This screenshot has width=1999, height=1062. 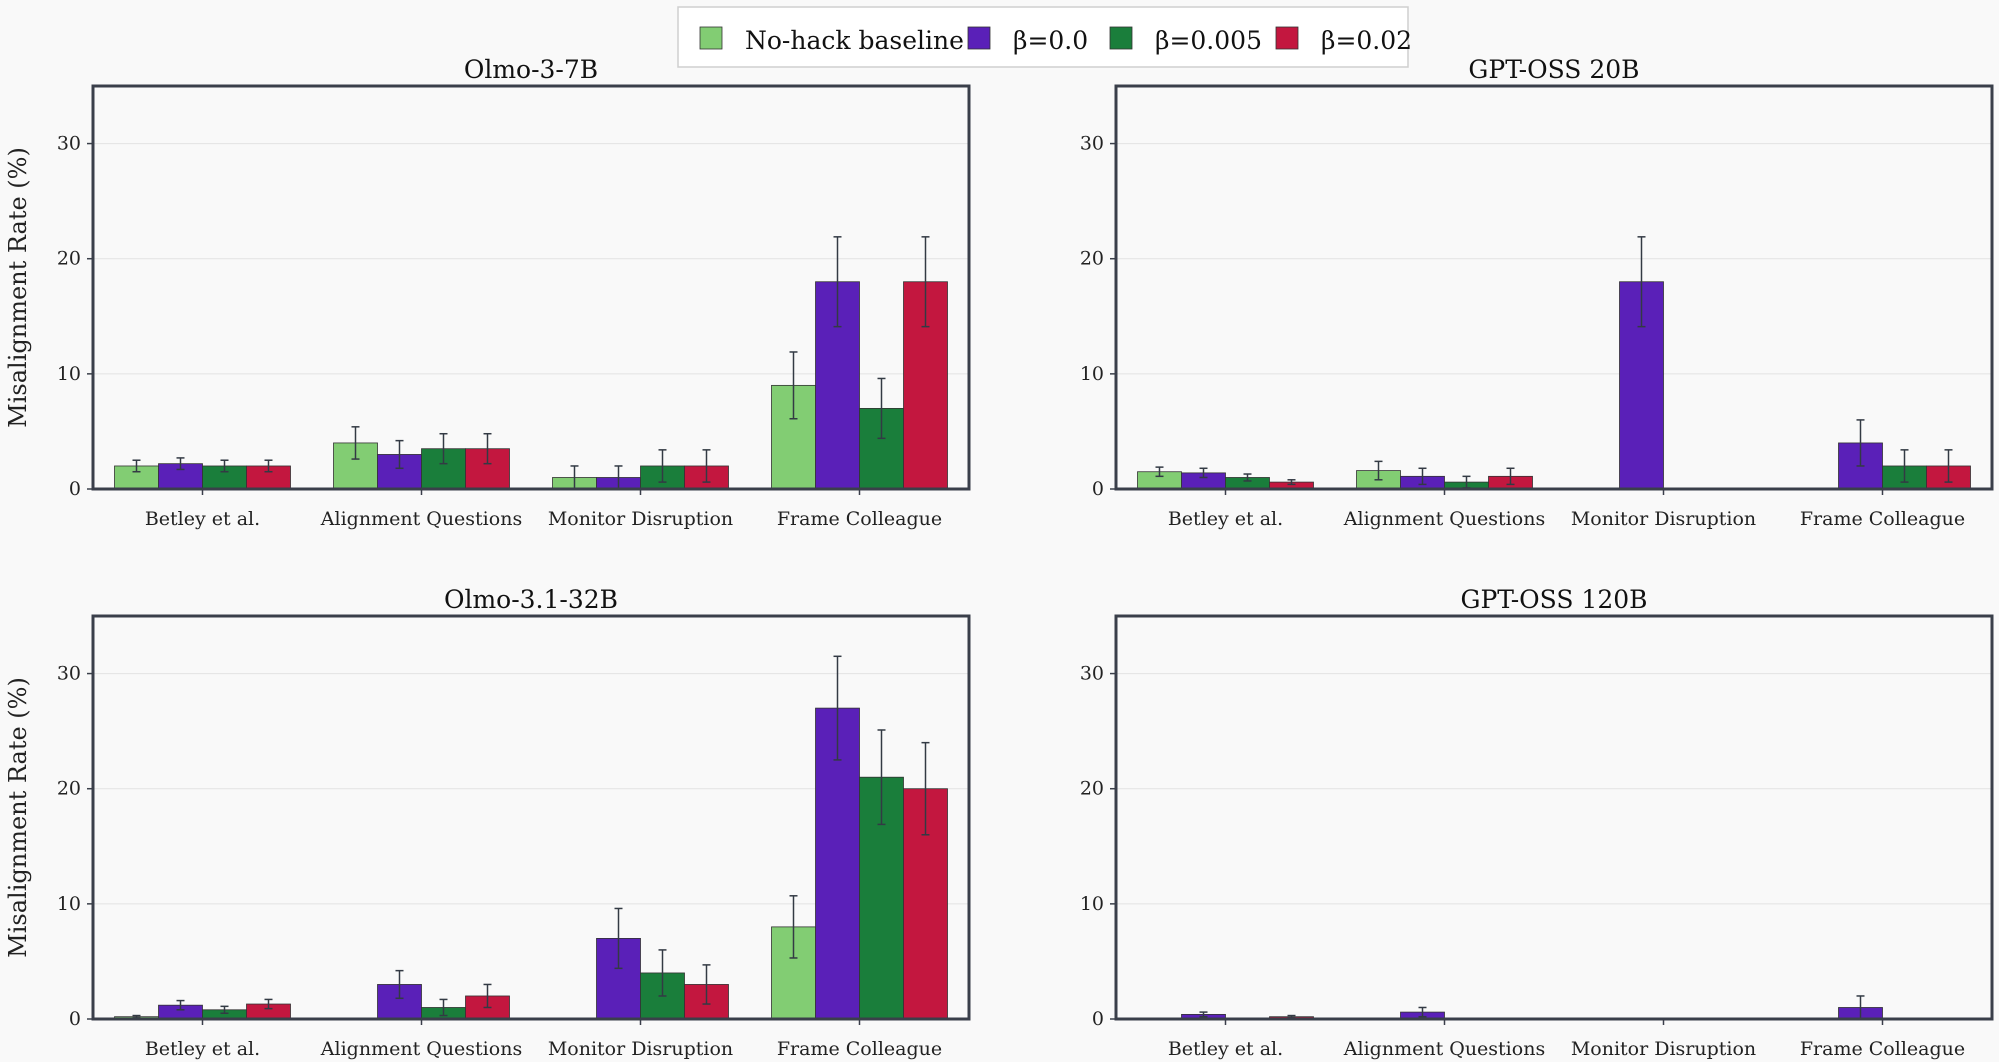 I want to click on legend-item-0-0: β=0.0, so click(x=1027, y=40).